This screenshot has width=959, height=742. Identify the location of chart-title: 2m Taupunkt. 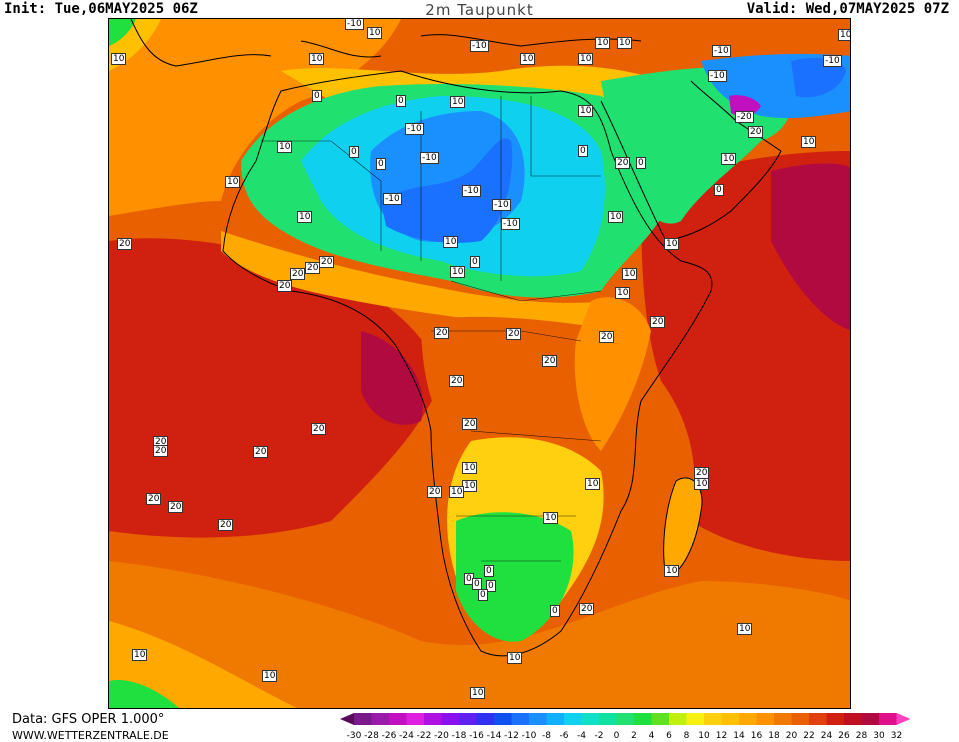
(479, 10).